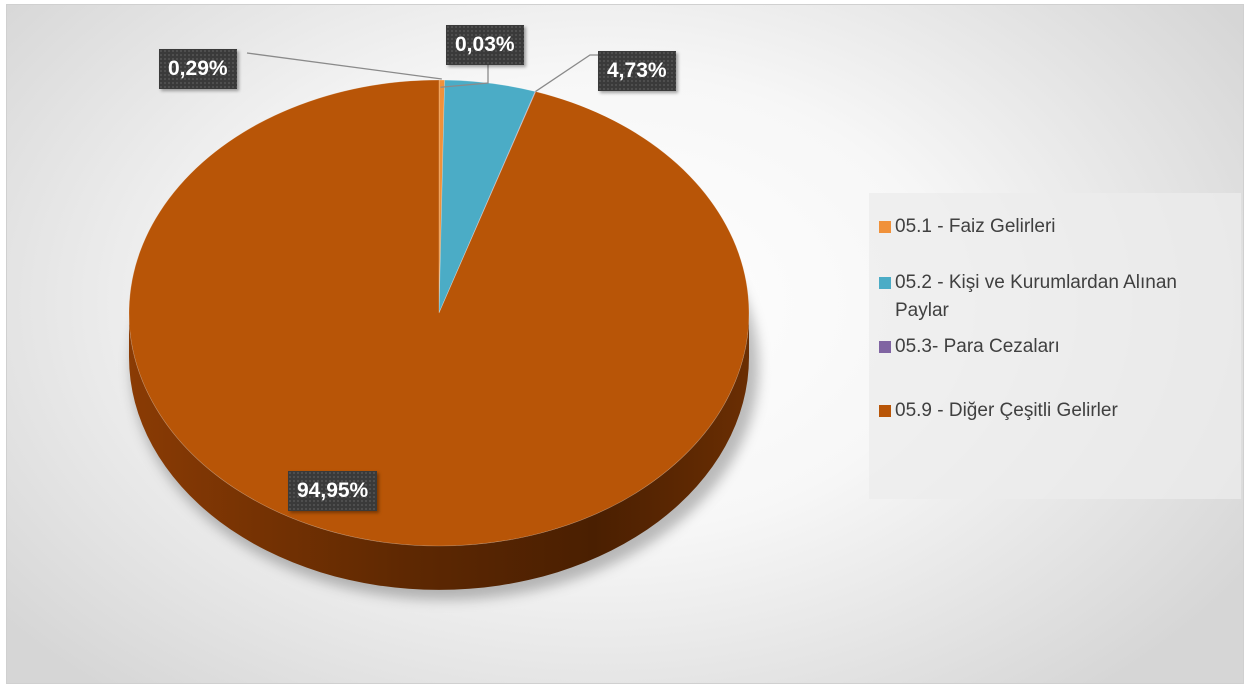 This screenshot has width=1250, height=688. I want to click on legend-label: 05.9 - Diğer Çeşitli Gelirler, so click(1006, 410).